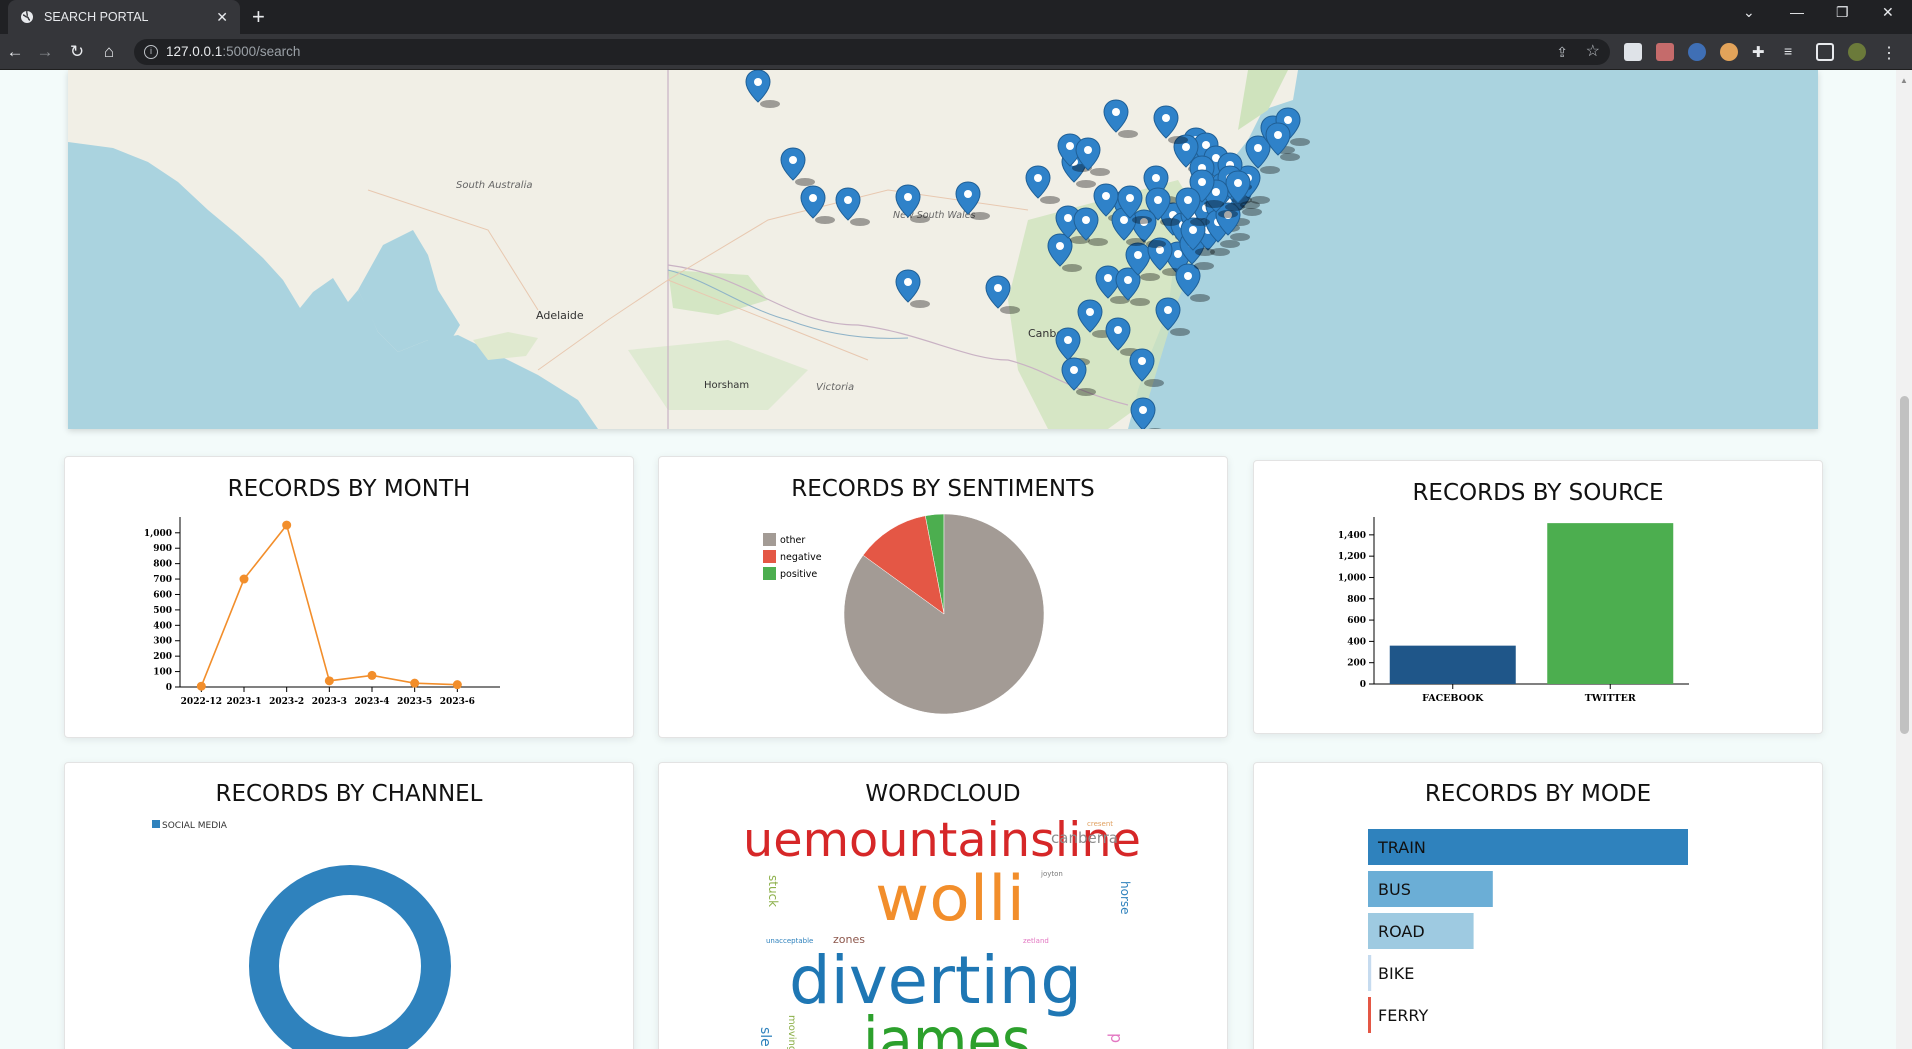  Describe the element at coordinates (765, 1037) in the screenshot. I see `wordcloud-word: sle` at that location.